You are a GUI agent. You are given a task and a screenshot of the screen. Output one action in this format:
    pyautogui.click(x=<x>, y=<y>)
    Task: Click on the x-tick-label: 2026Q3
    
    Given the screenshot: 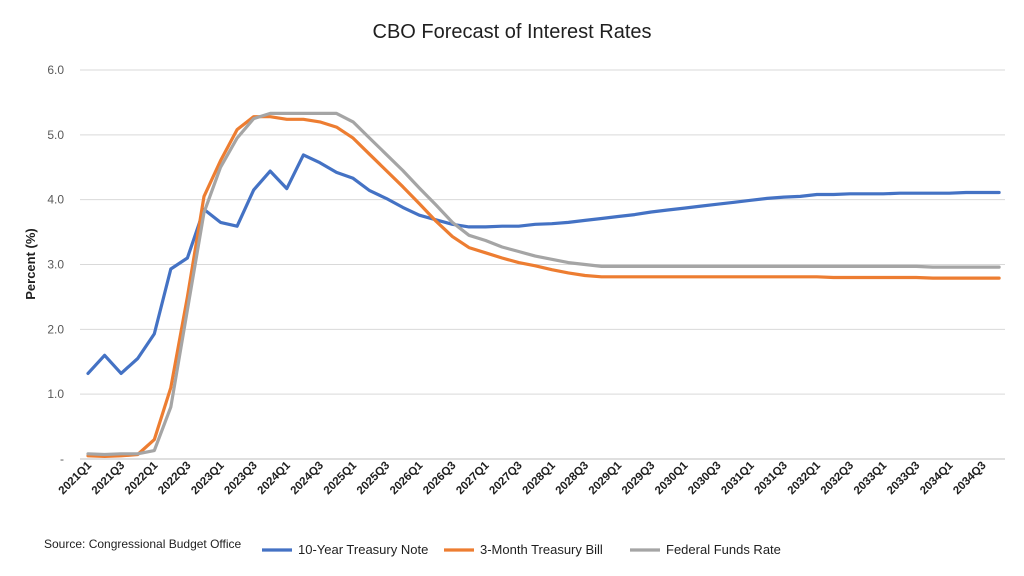 What is the action you would take?
    pyautogui.click(x=439, y=478)
    